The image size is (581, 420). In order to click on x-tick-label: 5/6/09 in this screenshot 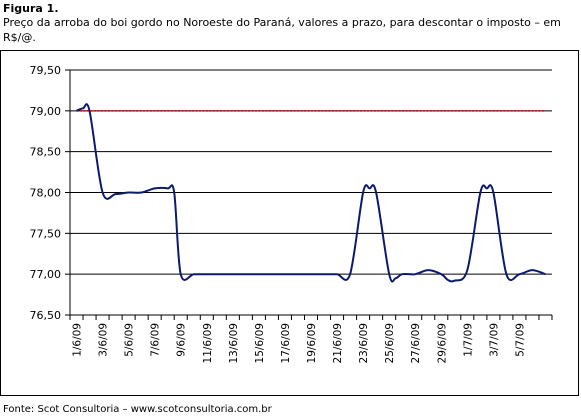, I will do `click(130, 340)`.